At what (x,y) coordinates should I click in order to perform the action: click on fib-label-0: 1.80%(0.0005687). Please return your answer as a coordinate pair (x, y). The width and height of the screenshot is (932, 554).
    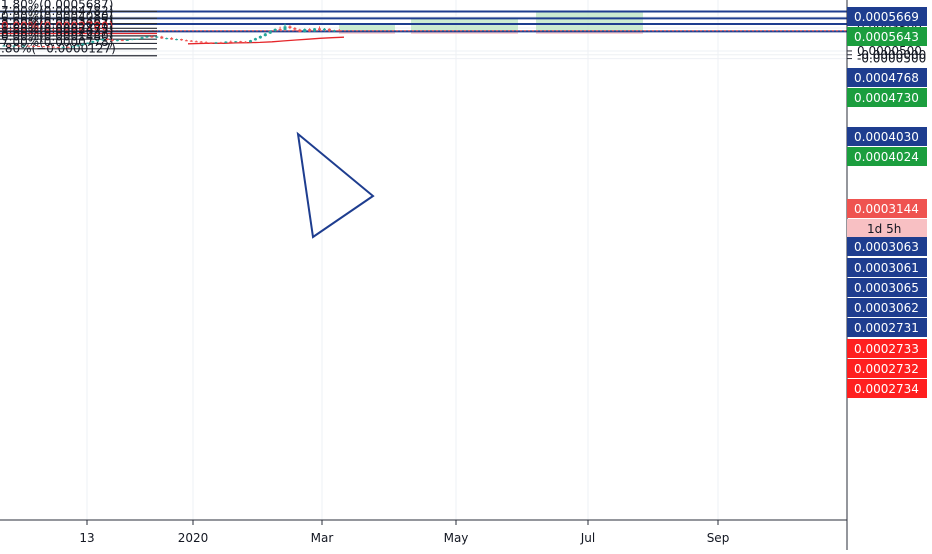
    Looking at the image, I should click on (57, 5).